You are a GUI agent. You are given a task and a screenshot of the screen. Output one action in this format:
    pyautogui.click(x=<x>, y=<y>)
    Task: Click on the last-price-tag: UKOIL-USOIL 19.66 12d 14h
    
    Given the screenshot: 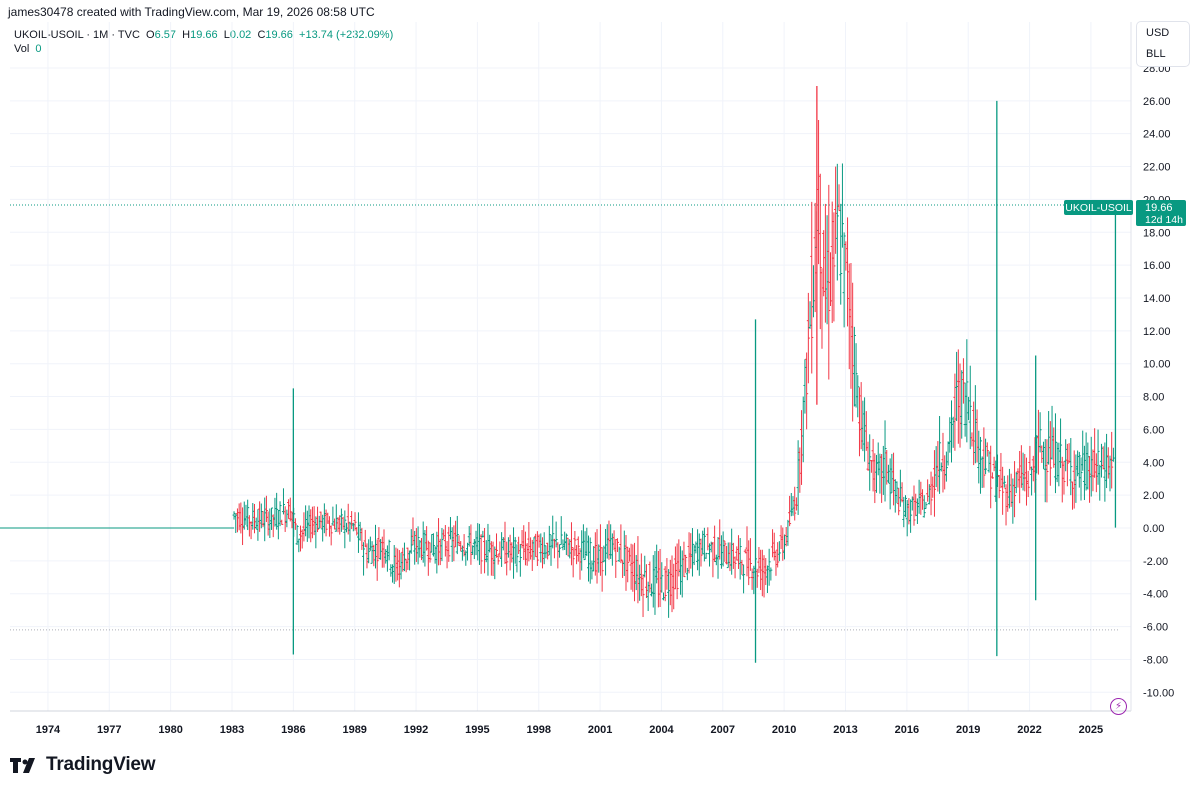 What is the action you would take?
    pyautogui.click(x=1125, y=213)
    